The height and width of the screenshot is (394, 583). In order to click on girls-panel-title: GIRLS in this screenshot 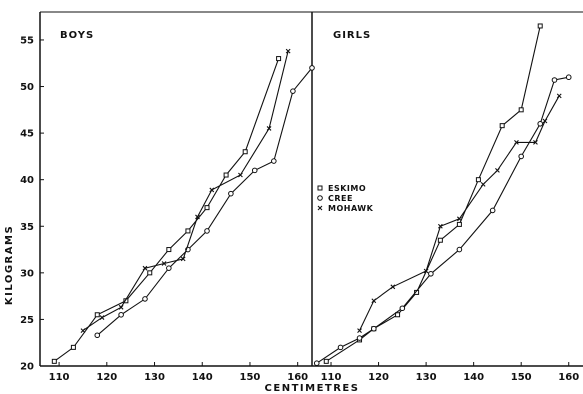, I will do `click(352, 35)`.